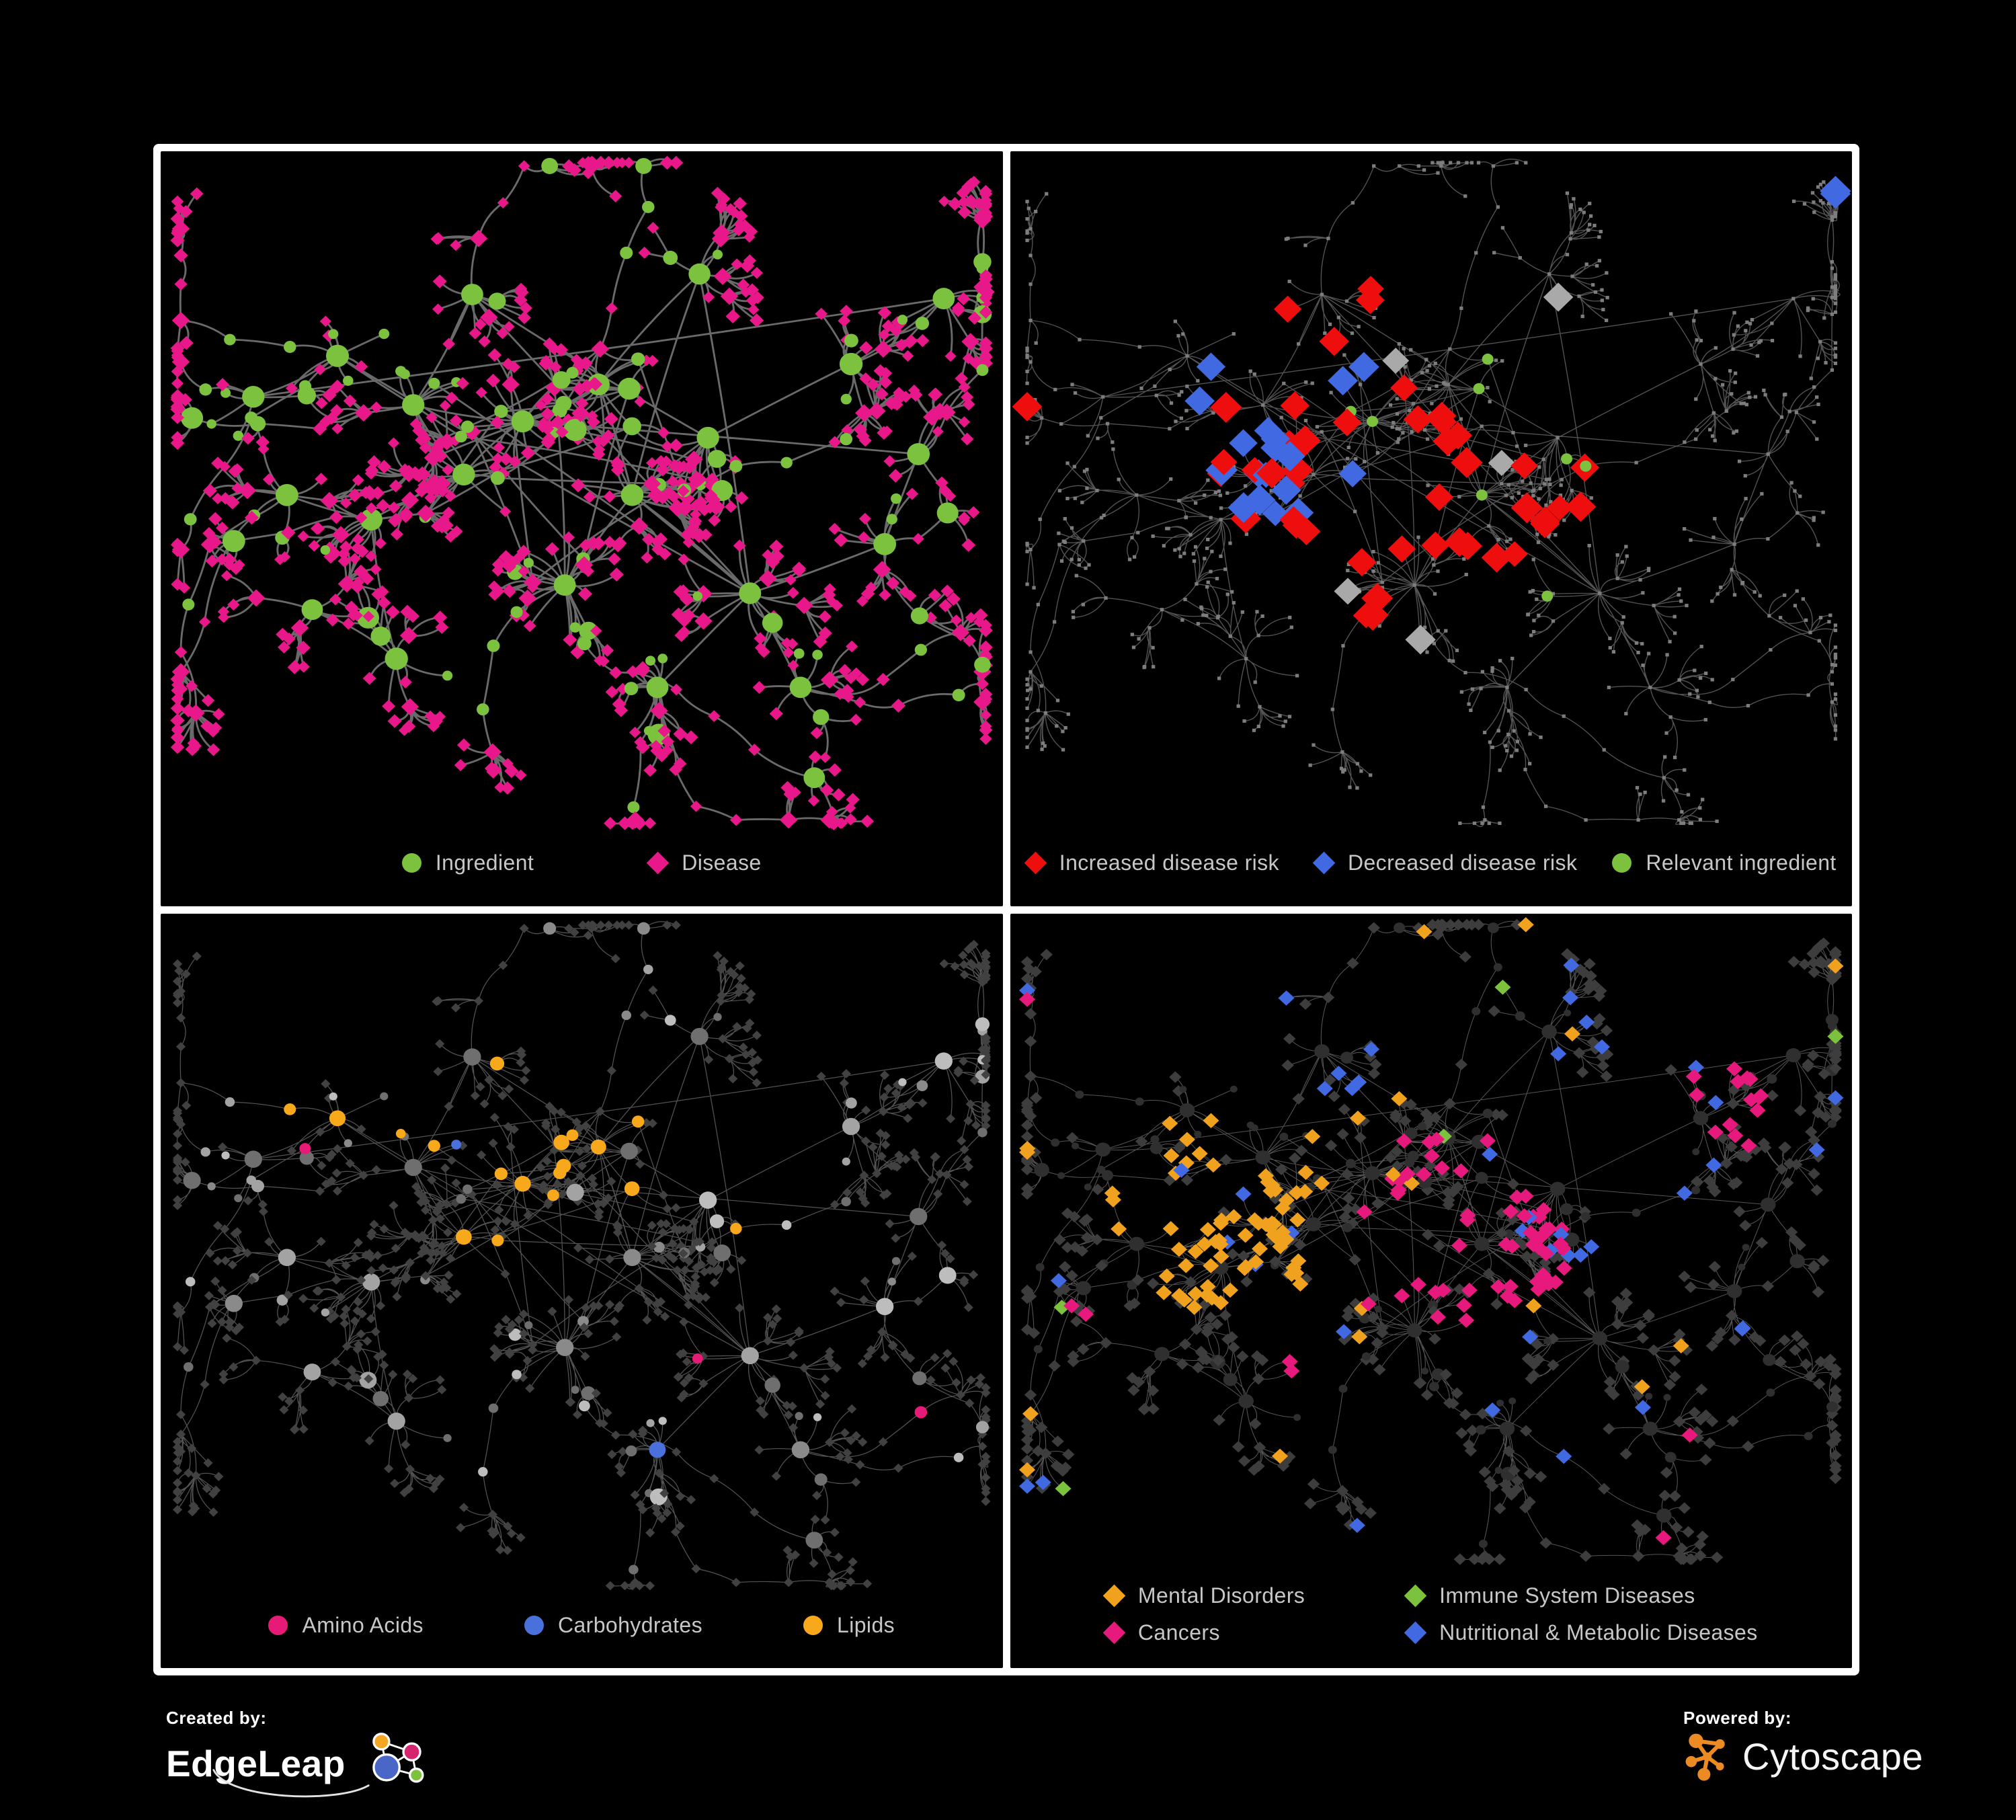 The height and width of the screenshot is (1820, 2016). Describe the element at coordinates (1430, 1230) in the screenshot. I see `network-highlight-nodes` at that location.